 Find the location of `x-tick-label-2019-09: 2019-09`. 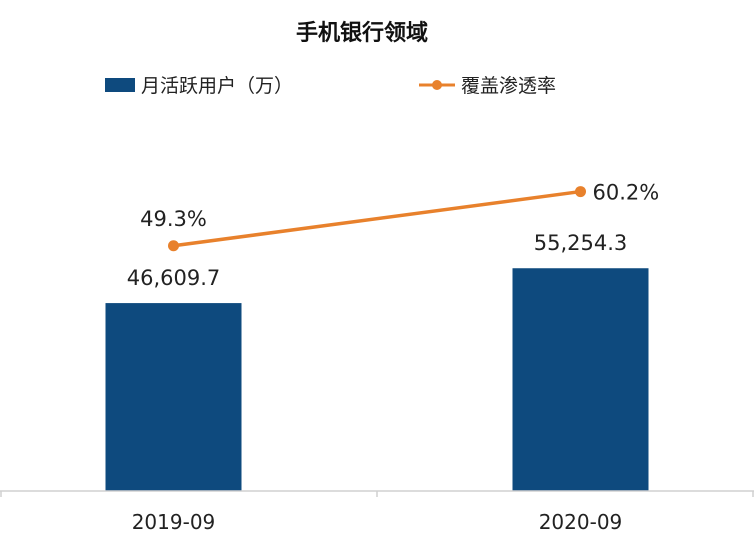

x-tick-label-2019-09: 2019-09 is located at coordinates (174, 522).